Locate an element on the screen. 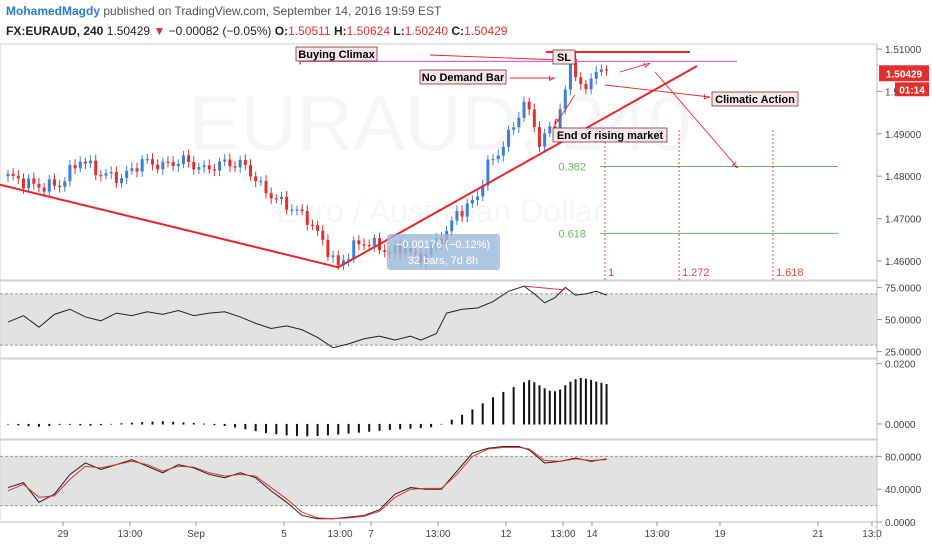 The height and width of the screenshot is (550, 932). time-tick-label: 13:0 is located at coordinates (872, 534).